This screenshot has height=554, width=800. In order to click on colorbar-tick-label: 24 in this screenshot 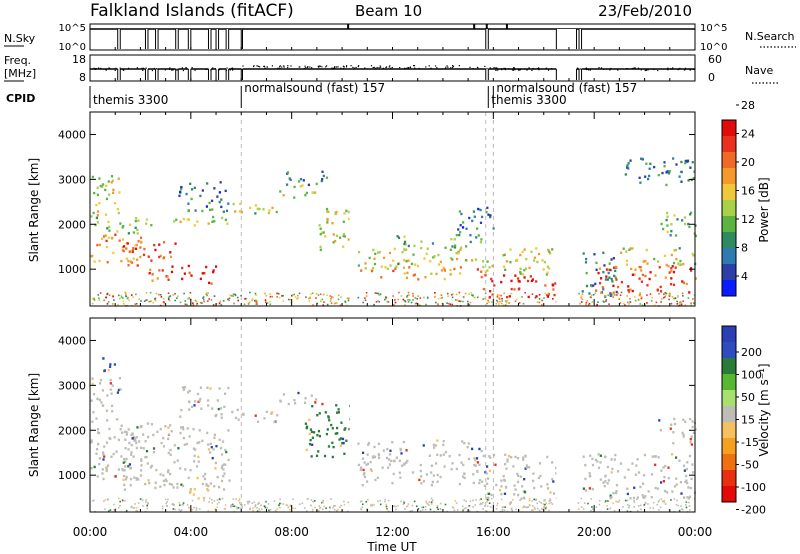, I will do `click(748, 134)`.